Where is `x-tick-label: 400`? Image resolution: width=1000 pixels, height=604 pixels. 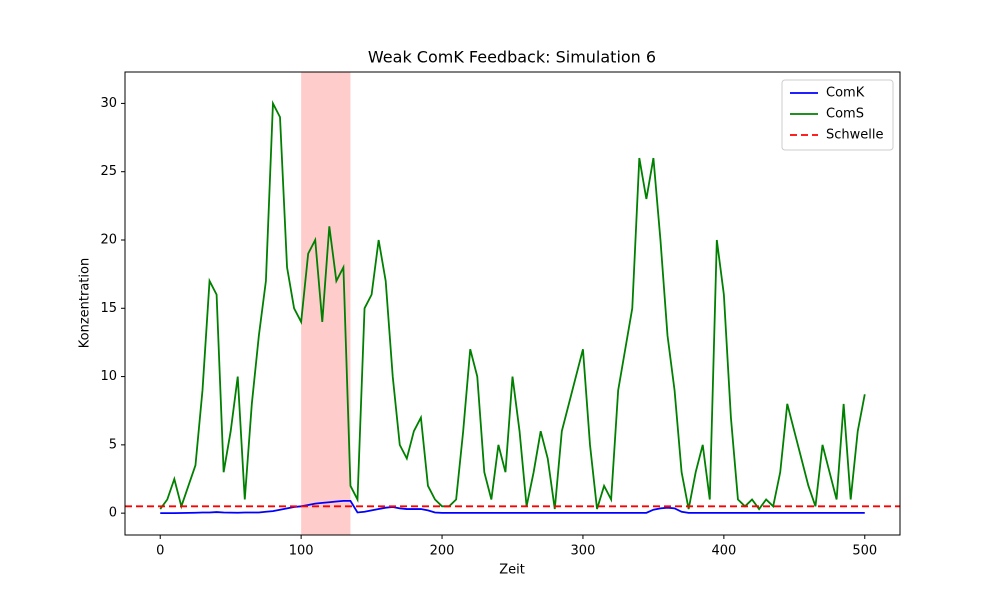
x-tick-label: 400 is located at coordinates (723, 551).